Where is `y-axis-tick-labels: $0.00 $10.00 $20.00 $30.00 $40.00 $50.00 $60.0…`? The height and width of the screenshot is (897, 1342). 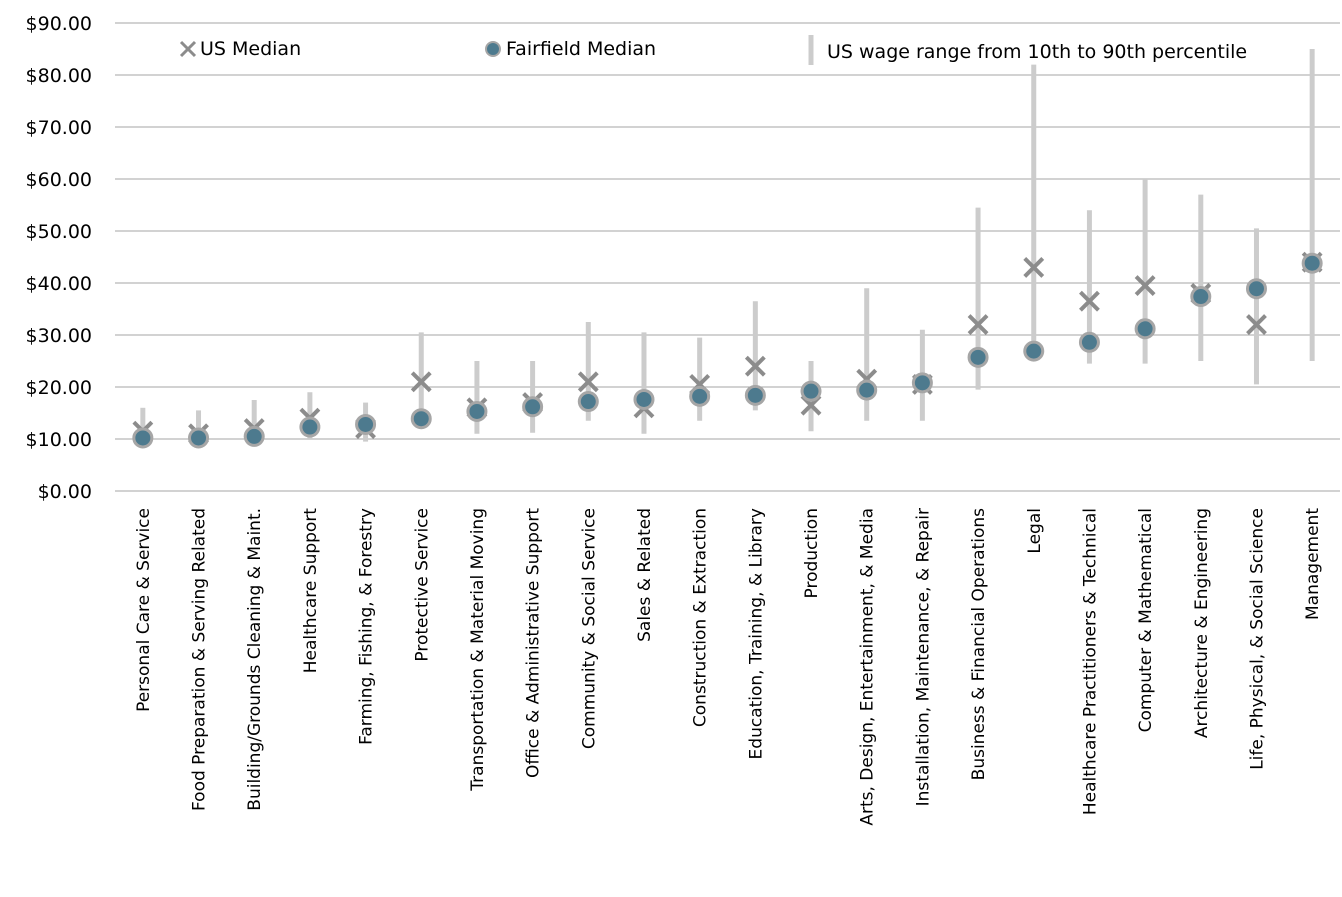
y-axis-tick-labels: $0.00 $10.00 $20.00 $30.00 $40.00 $50.00 $60.0… is located at coordinates (59, 258).